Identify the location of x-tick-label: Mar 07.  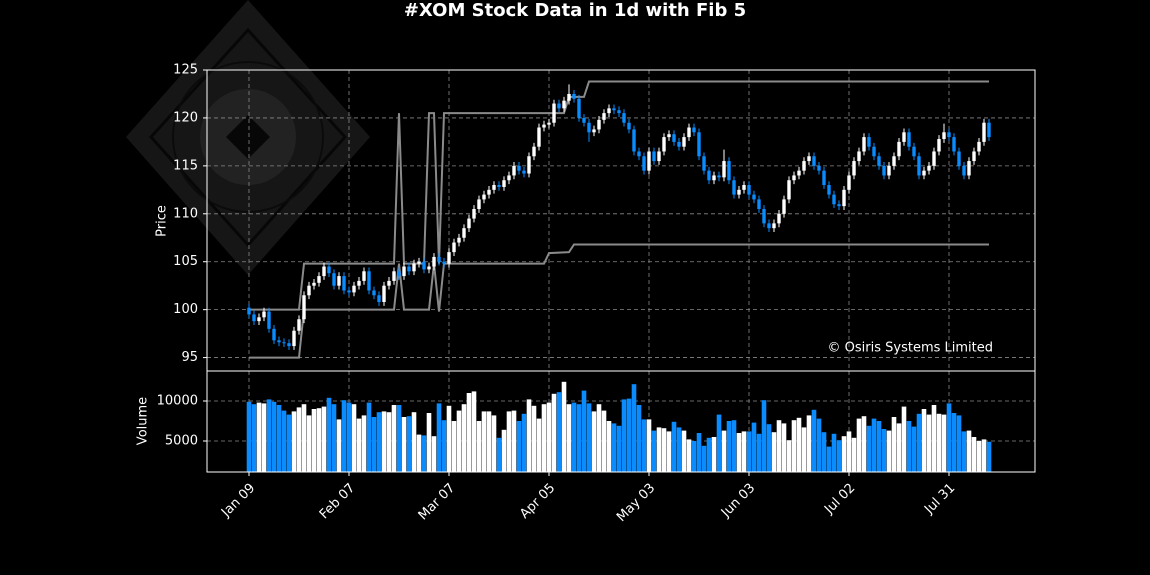
(437, 502).